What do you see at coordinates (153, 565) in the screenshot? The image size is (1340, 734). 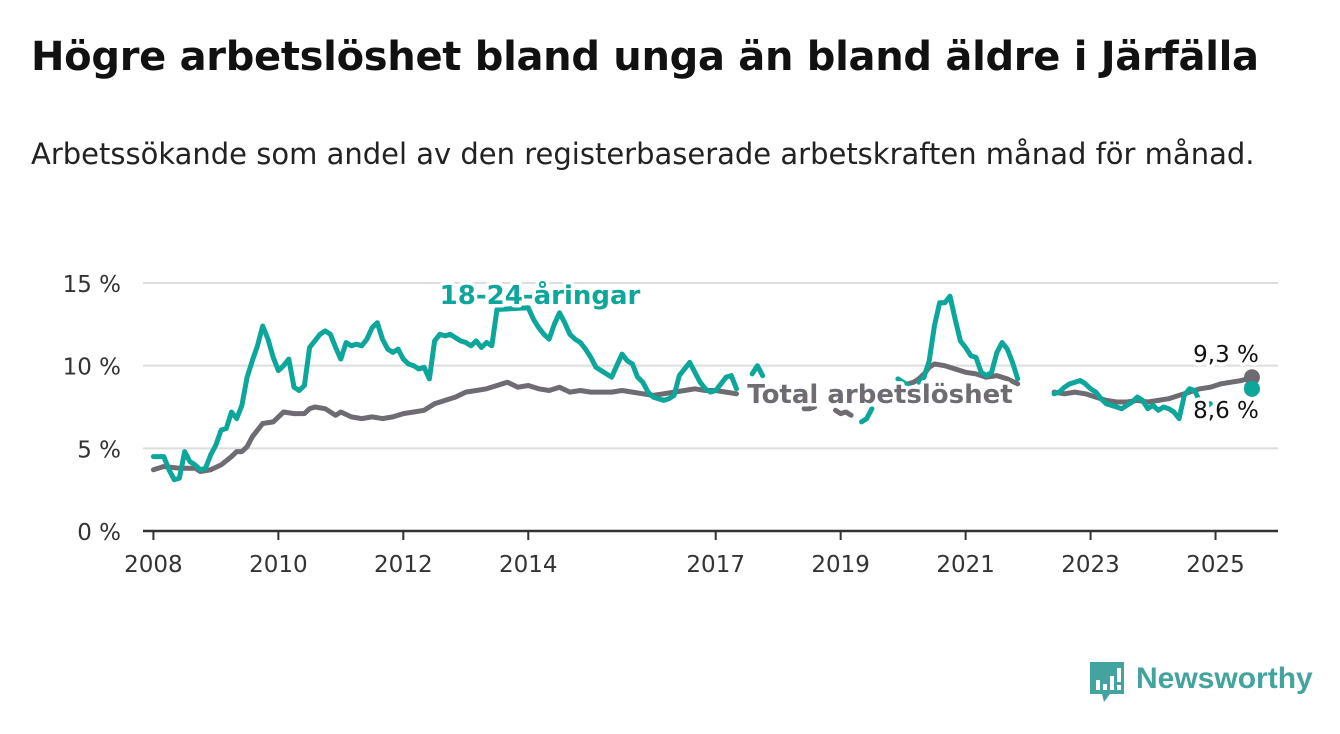 I see `x-tick-label: 2008` at bounding box center [153, 565].